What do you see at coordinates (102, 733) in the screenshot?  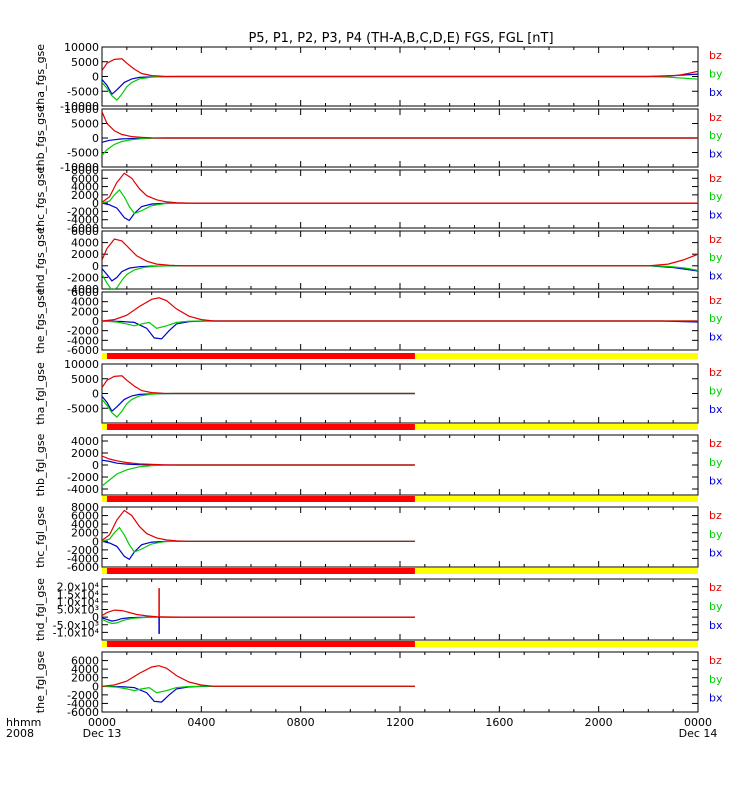 I see `date-label: Dec 13` at bounding box center [102, 733].